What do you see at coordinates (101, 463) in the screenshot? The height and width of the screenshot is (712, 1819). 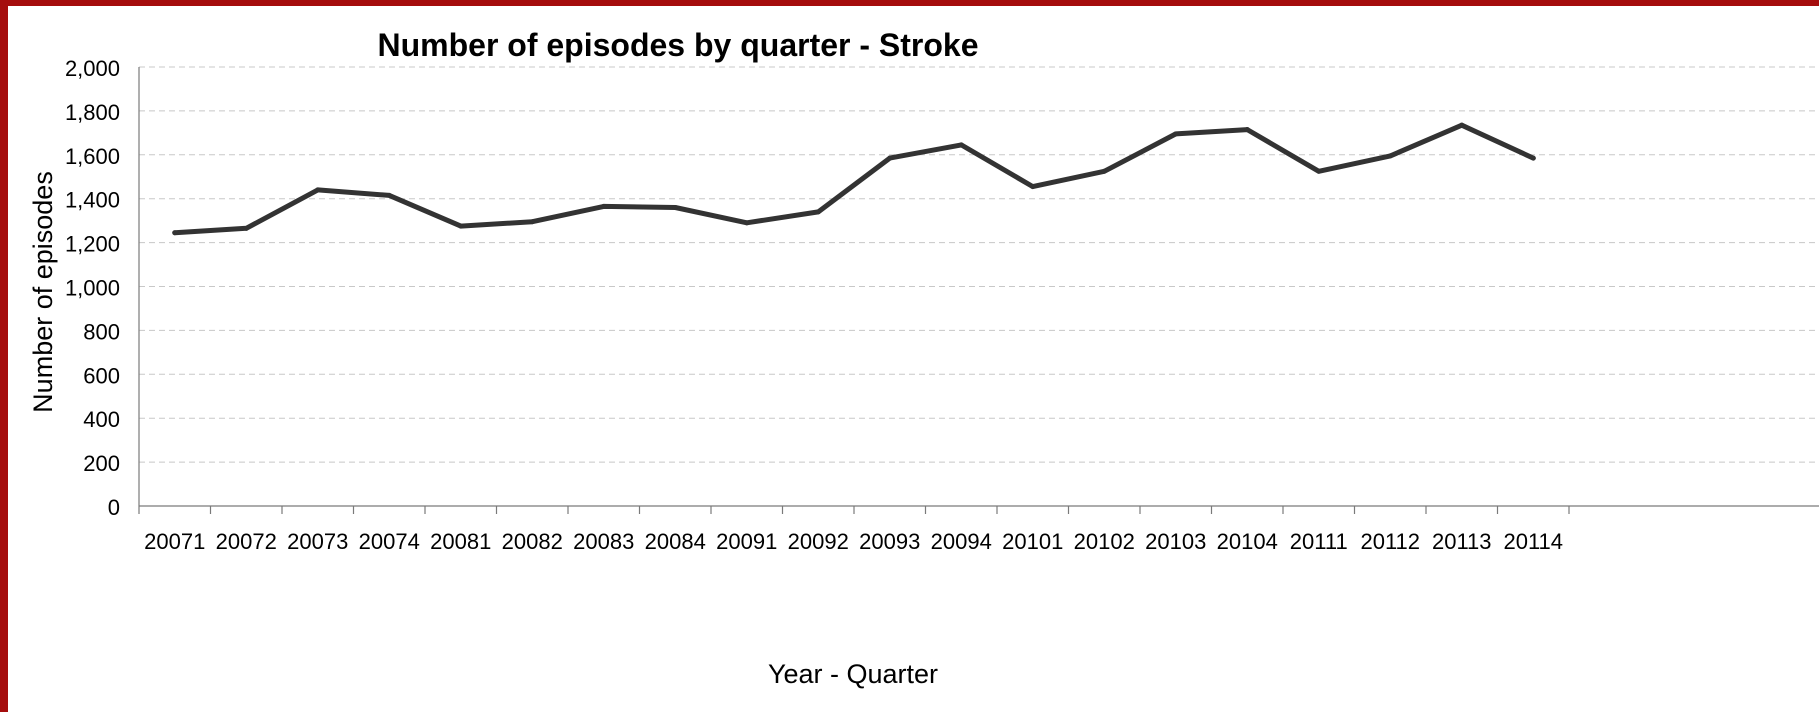 I see `y-tick-label: 200` at bounding box center [101, 463].